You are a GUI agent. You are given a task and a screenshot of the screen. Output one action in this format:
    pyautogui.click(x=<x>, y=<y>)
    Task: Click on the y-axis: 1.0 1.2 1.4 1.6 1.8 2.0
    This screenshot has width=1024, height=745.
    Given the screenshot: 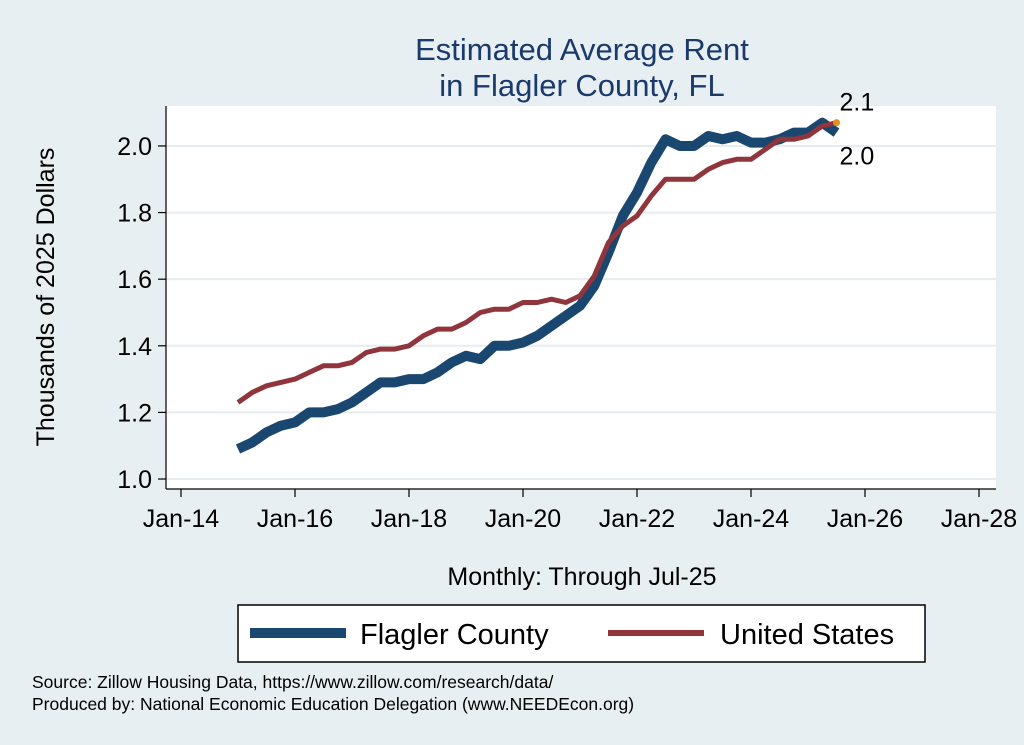 What is the action you would take?
    pyautogui.click(x=142, y=300)
    